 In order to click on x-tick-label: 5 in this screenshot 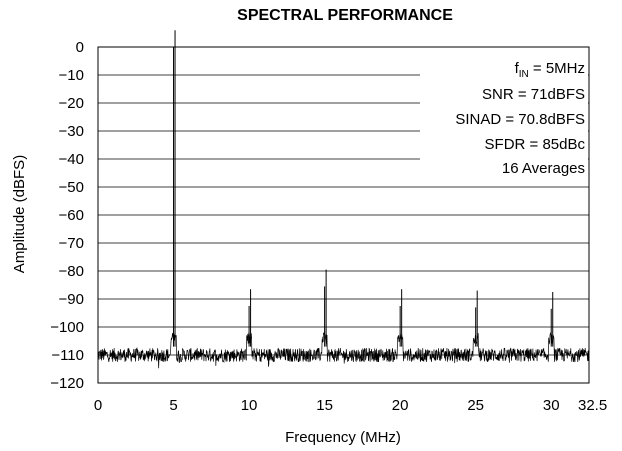, I will do `click(173, 405)`.